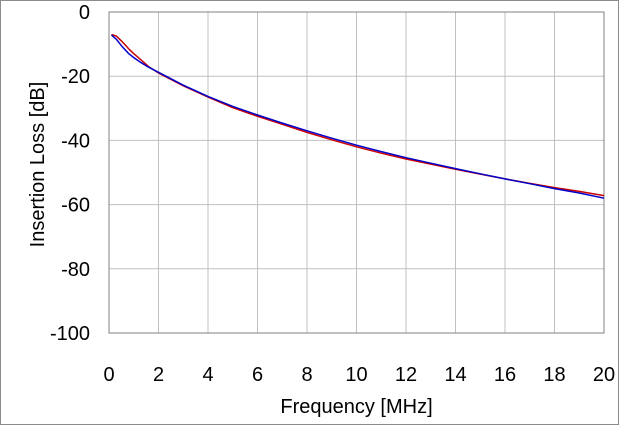  I want to click on y-tick-labels: 0 -20 -40 -60 -80 -100, so click(70, 173).